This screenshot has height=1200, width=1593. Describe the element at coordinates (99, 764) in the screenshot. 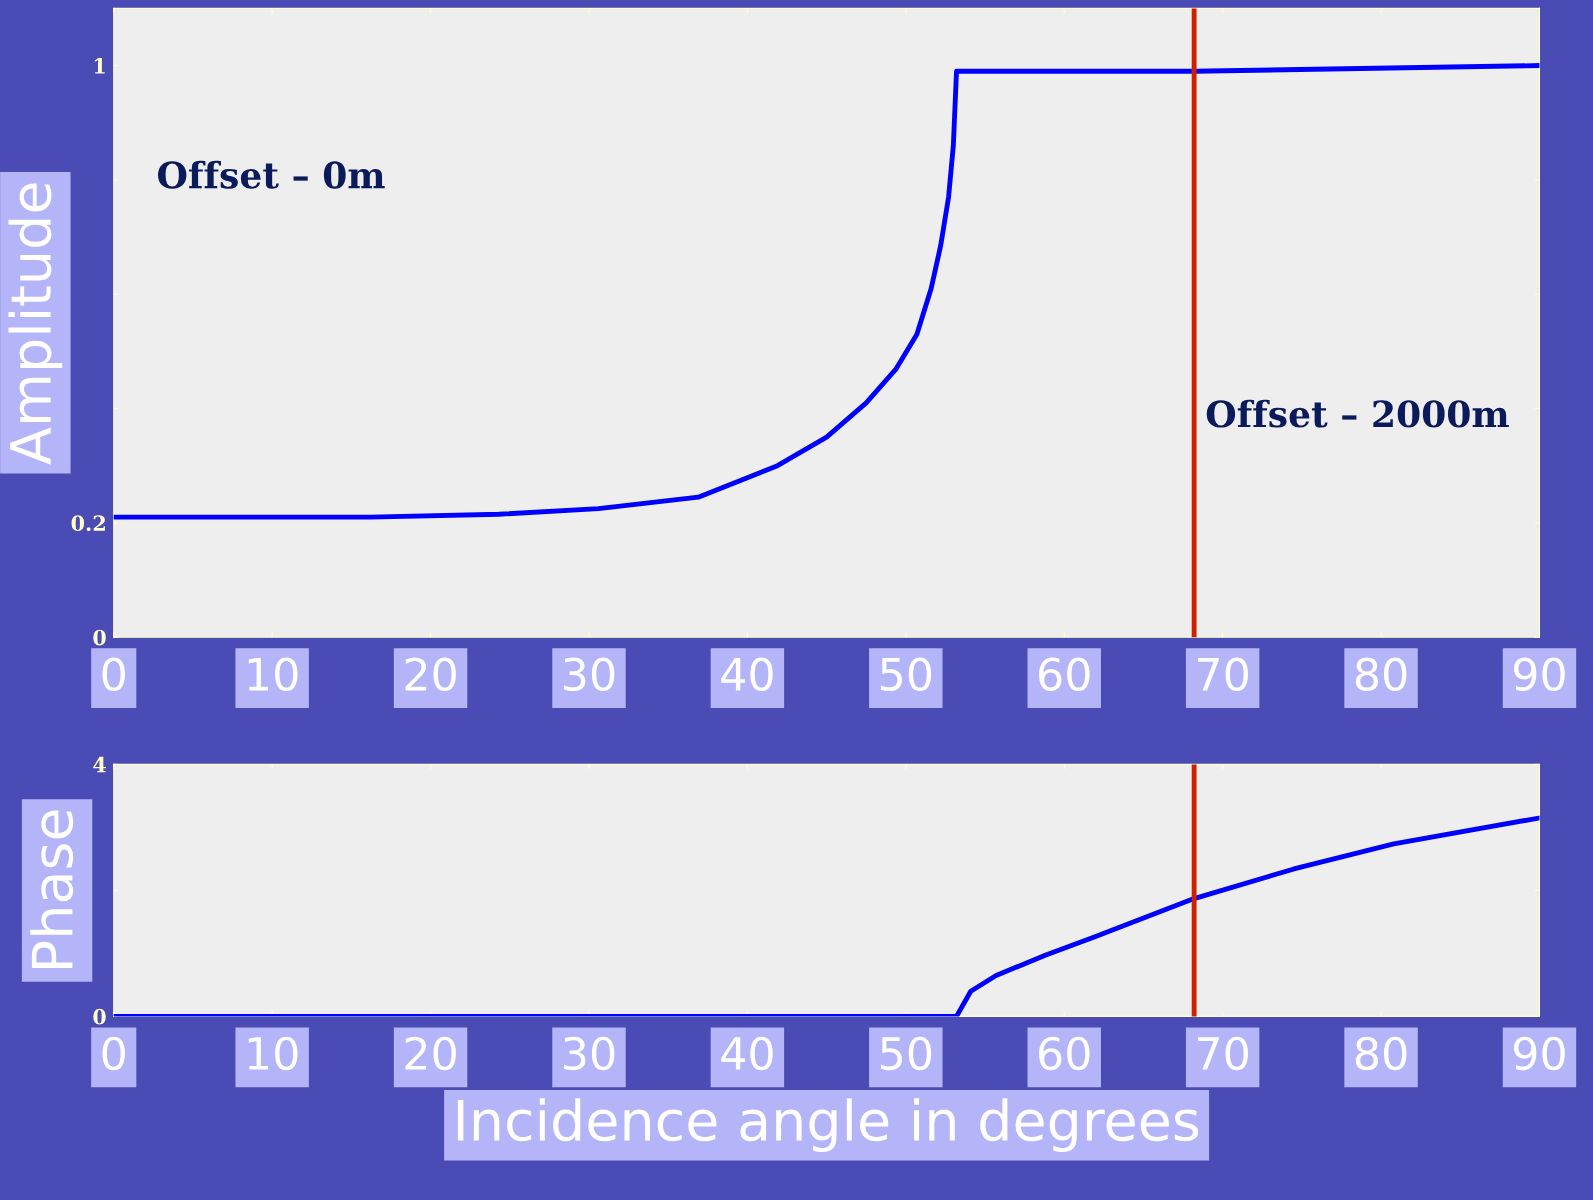

I see `y-tick-label: 4` at that location.